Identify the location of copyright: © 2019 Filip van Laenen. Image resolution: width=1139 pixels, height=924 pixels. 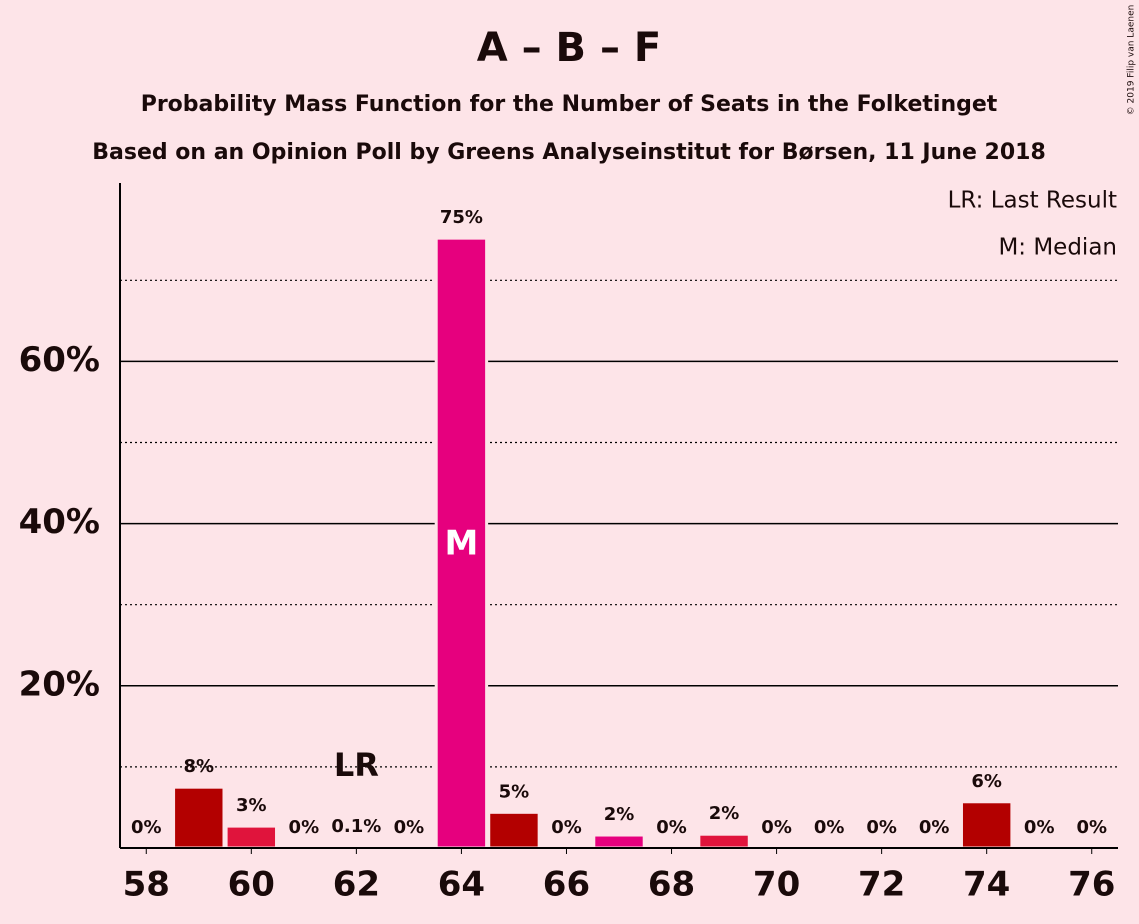
(1132, 60).